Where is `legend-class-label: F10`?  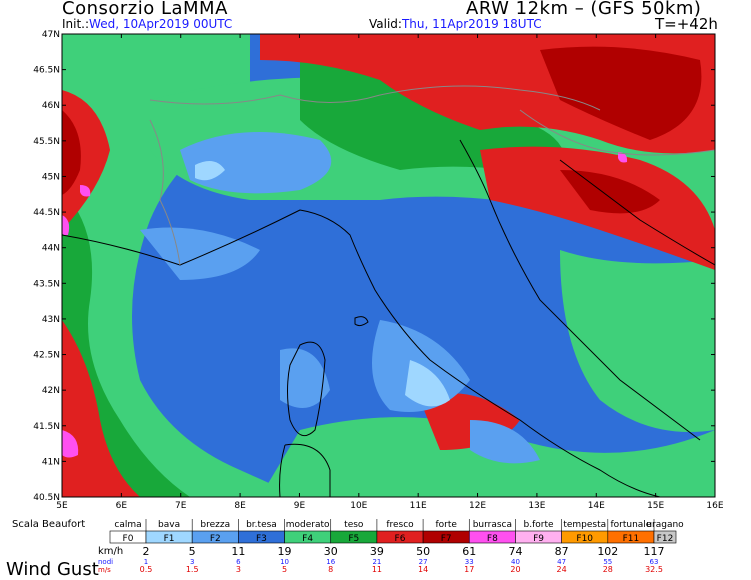
legend-class-label: F10 is located at coordinates (584, 539).